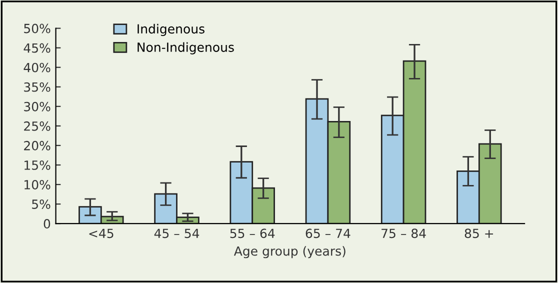  Describe the element at coordinates (101, 233) in the screenshot. I see `x-tick-label: <45` at that location.